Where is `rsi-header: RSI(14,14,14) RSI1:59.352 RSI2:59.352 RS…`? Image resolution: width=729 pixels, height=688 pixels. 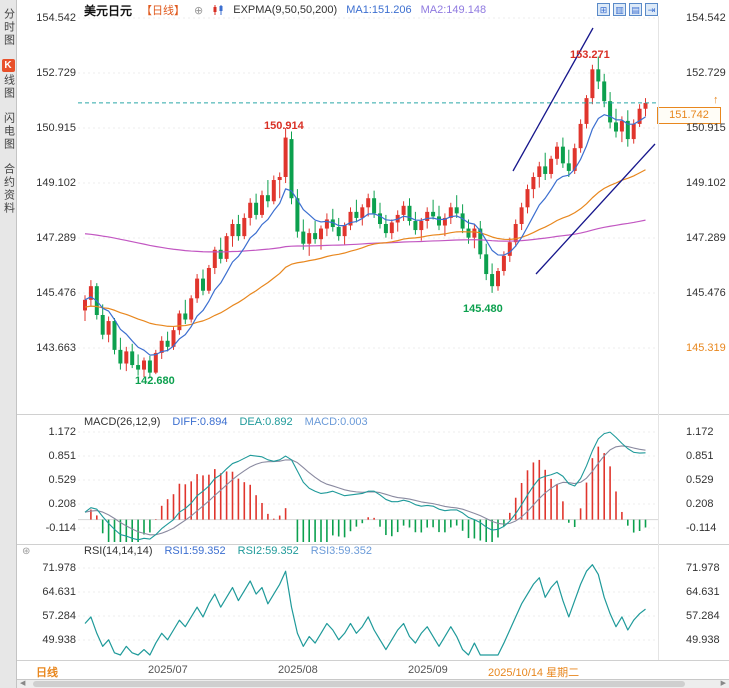 rsi-header: RSI(14,14,14) RSI1:59.352 RSI2:59.352 RS… is located at coordinates (228, 551).